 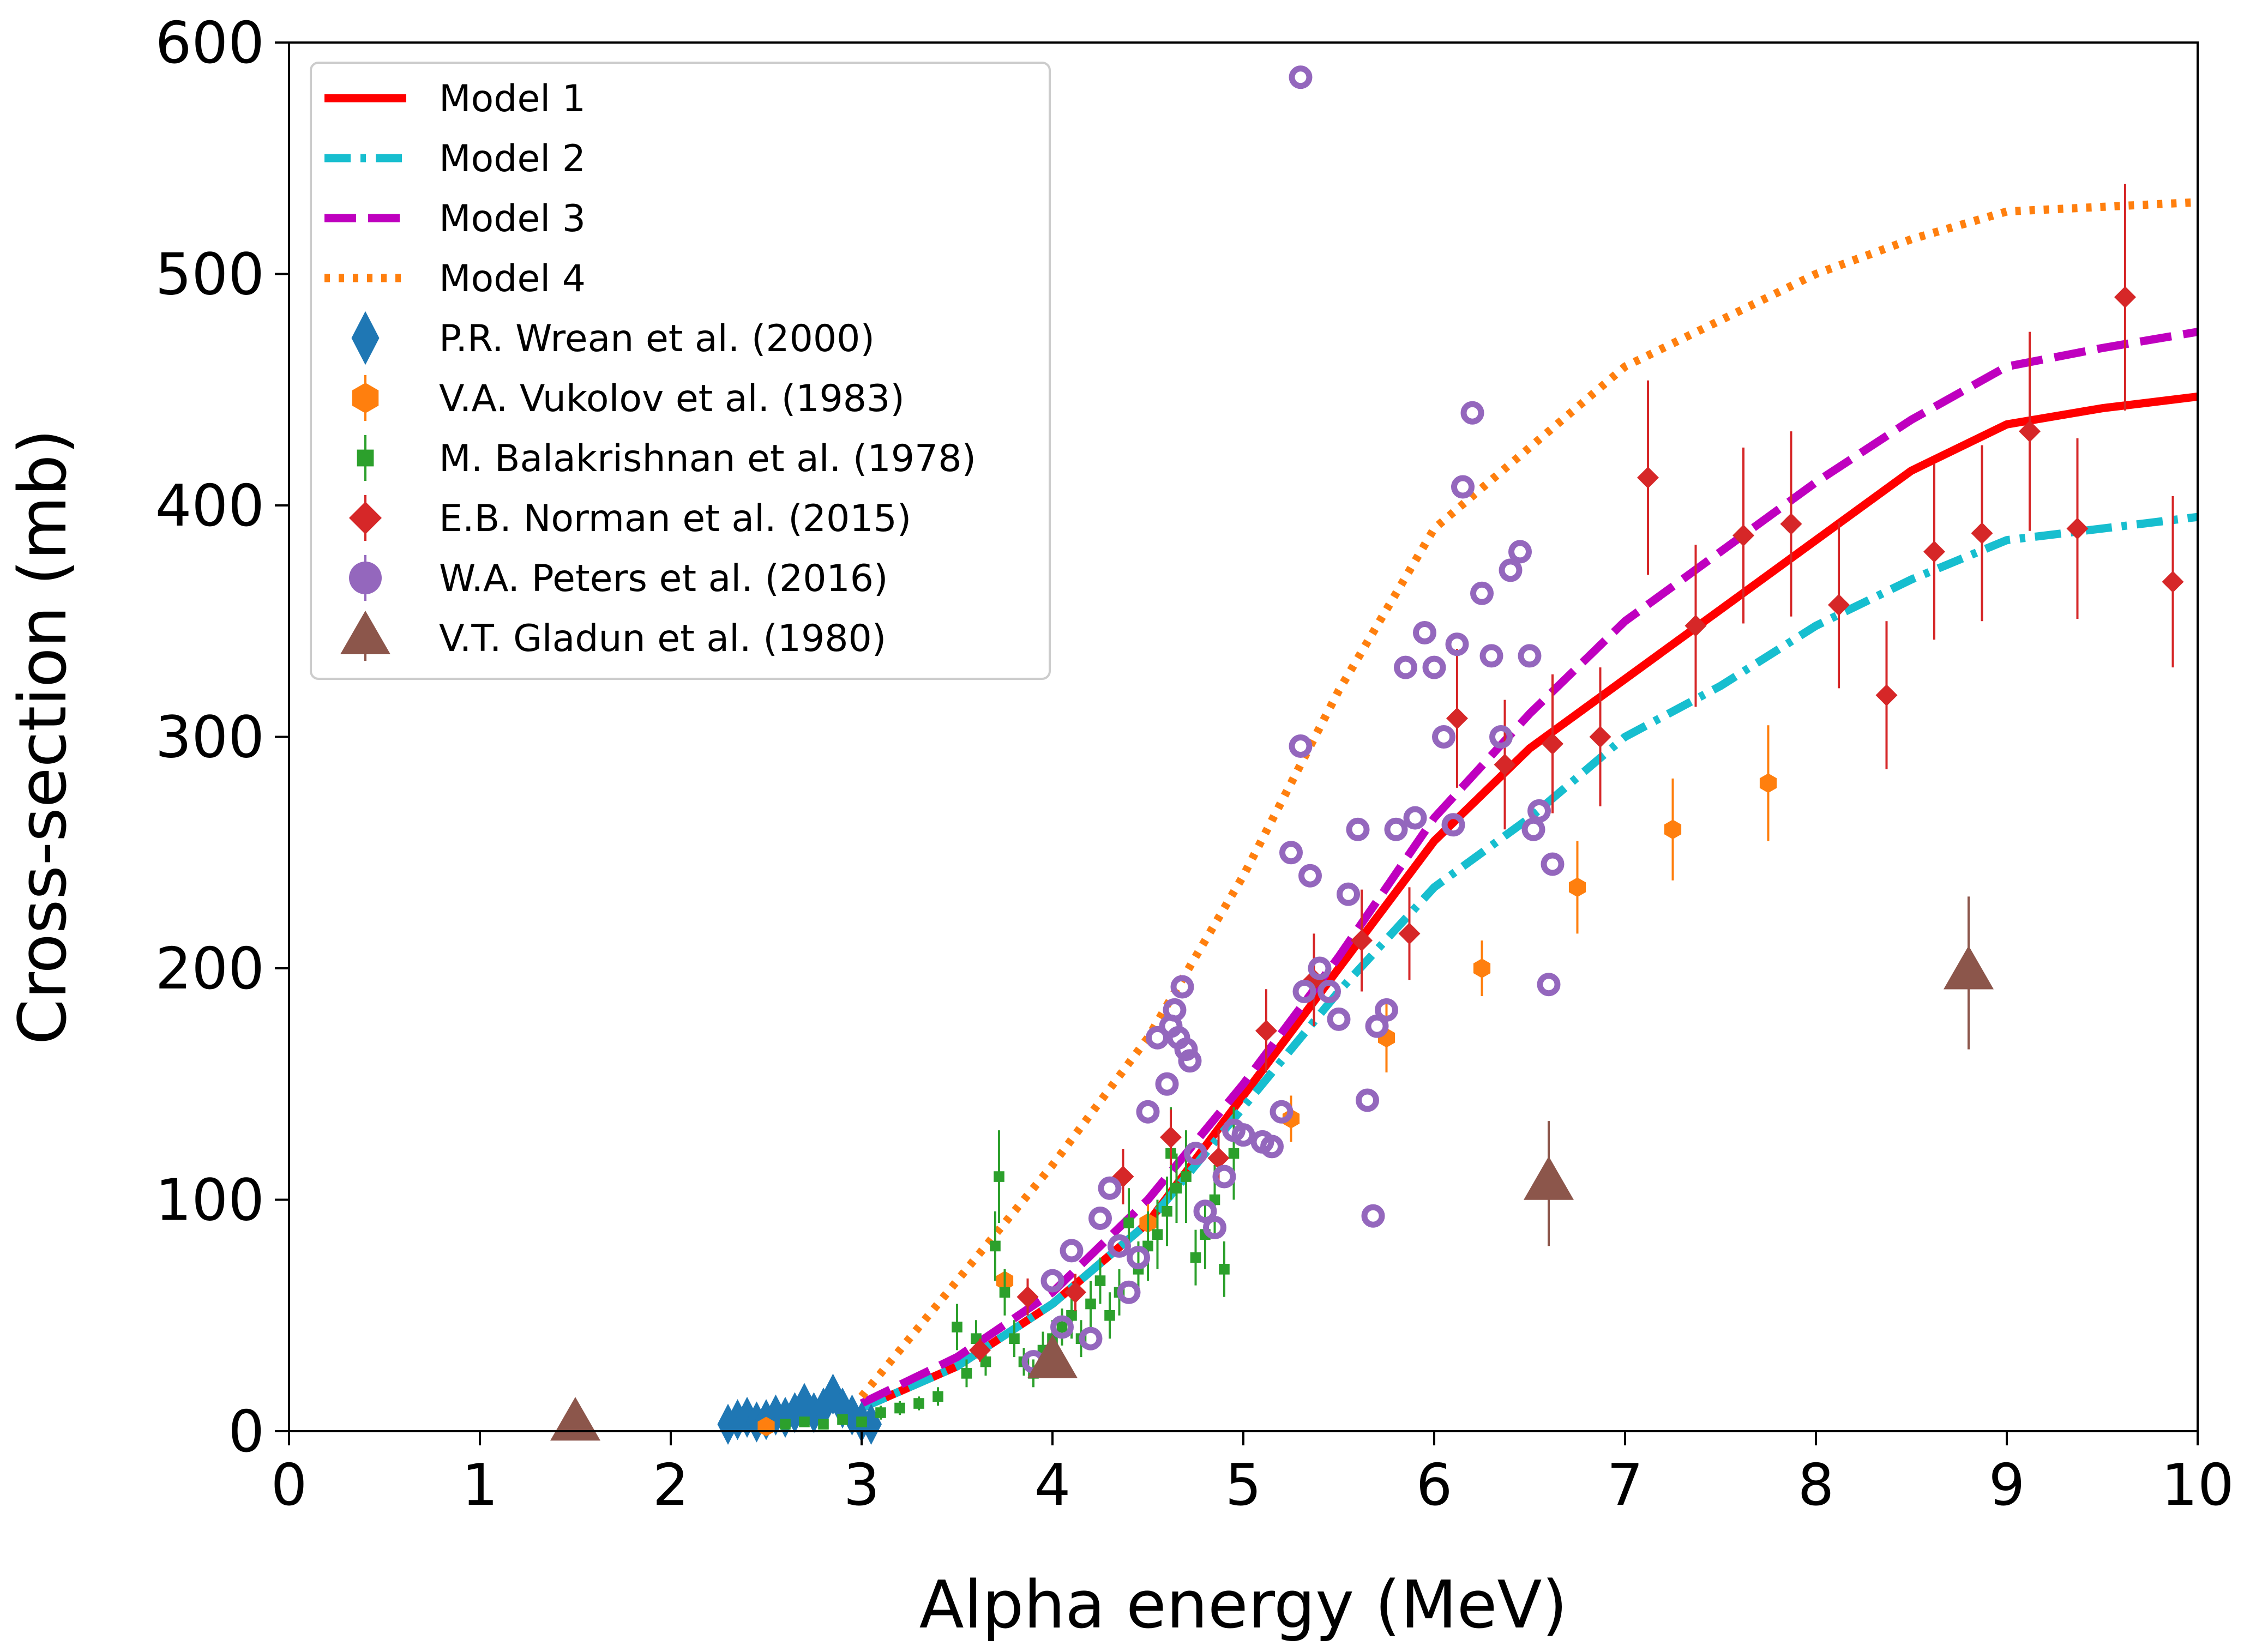 I want to click on y-axis: 0 100 200 300 400 500 600, so click(x=222, y=737).